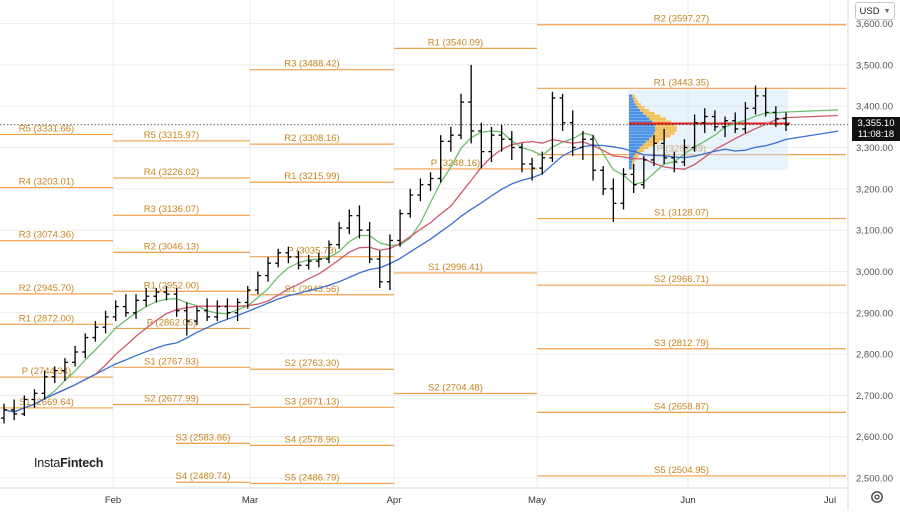 This screenshot has width=900, height=515. Describe the element at coordinates (203, 437) in the screenshot. I see `pivot-label-feb-s3: S3 (2583.86)` at that location.